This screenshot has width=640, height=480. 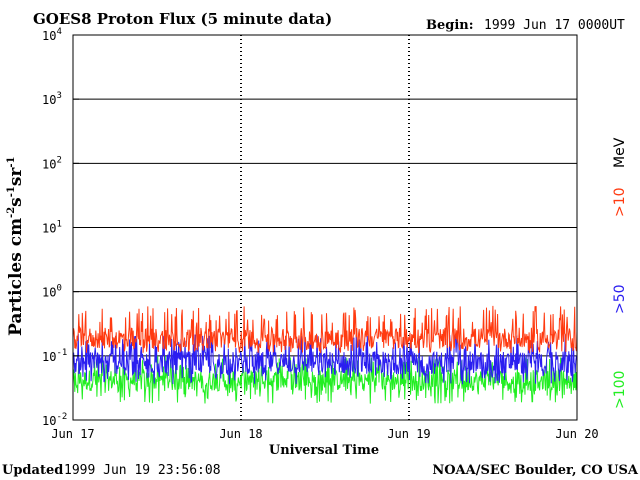 I want to click on y-tick-label: 10⁴, so click(x=52, y=35).